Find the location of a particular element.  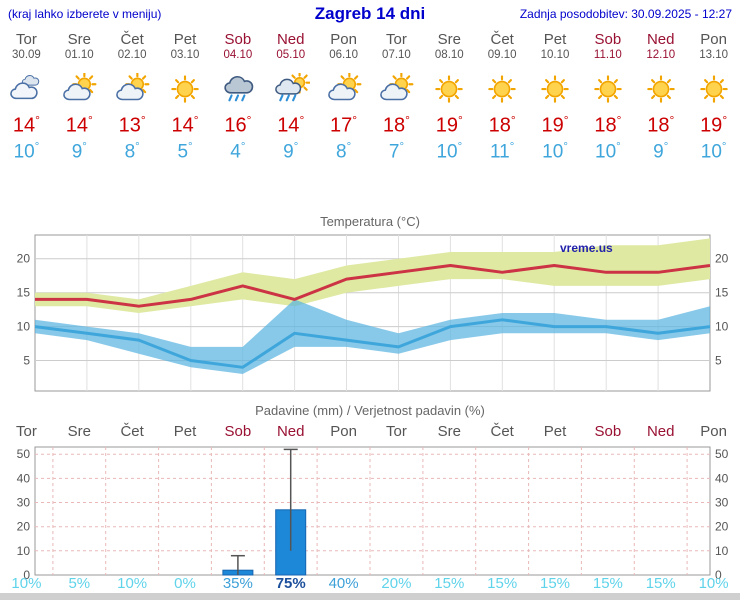

day-name: Tor is located at coordinates (396, 39).